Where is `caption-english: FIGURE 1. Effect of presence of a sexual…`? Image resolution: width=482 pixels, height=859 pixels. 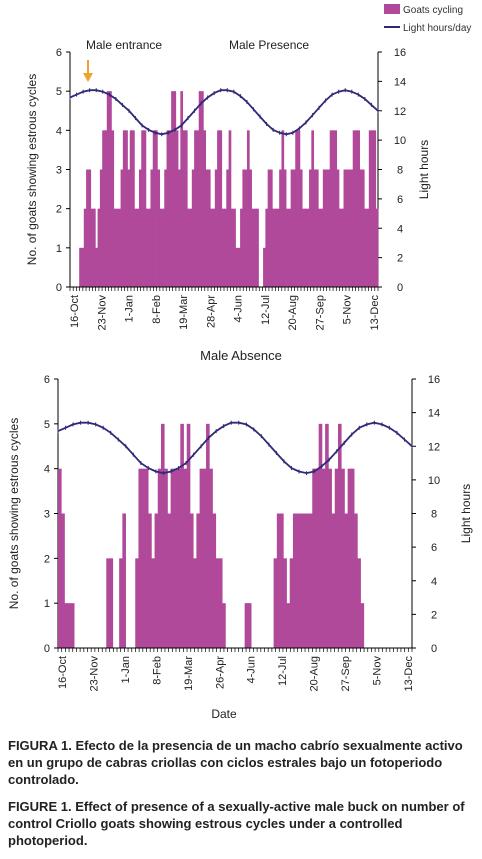
caption-english: FIGURE 1. Effect of presence of a sexual… is located at coordinates (243, 823).